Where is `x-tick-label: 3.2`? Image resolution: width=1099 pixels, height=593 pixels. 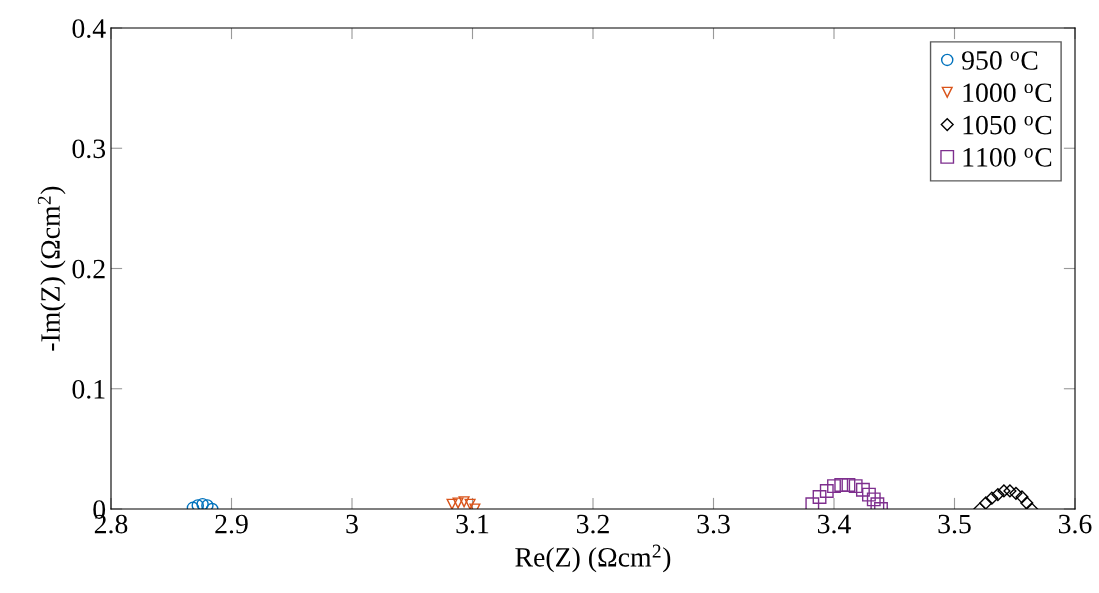 x-tick-label: 3.2 is located at coordinates (592, 524).